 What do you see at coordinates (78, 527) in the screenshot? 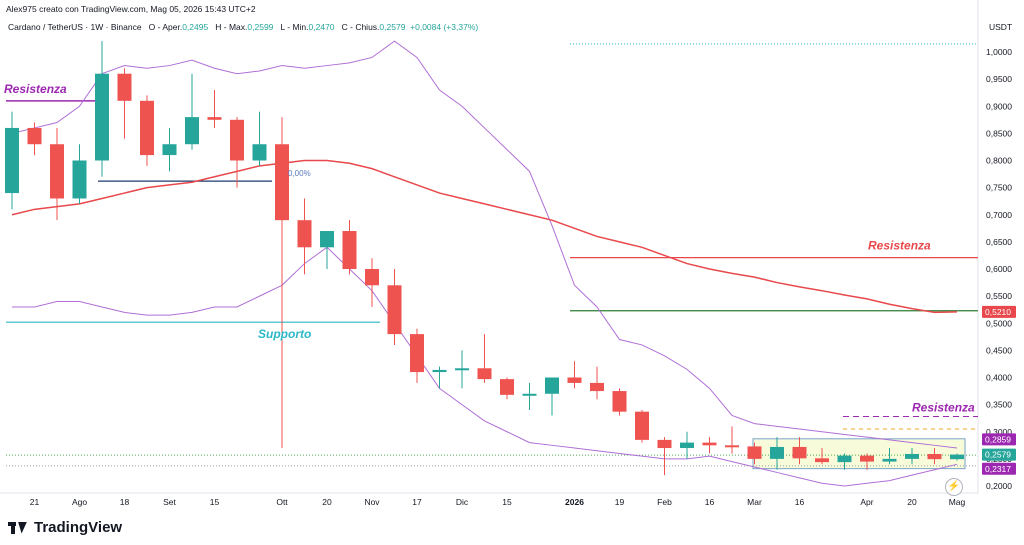
I see `brand-name: TradingView` at bounding box center [78, 527].